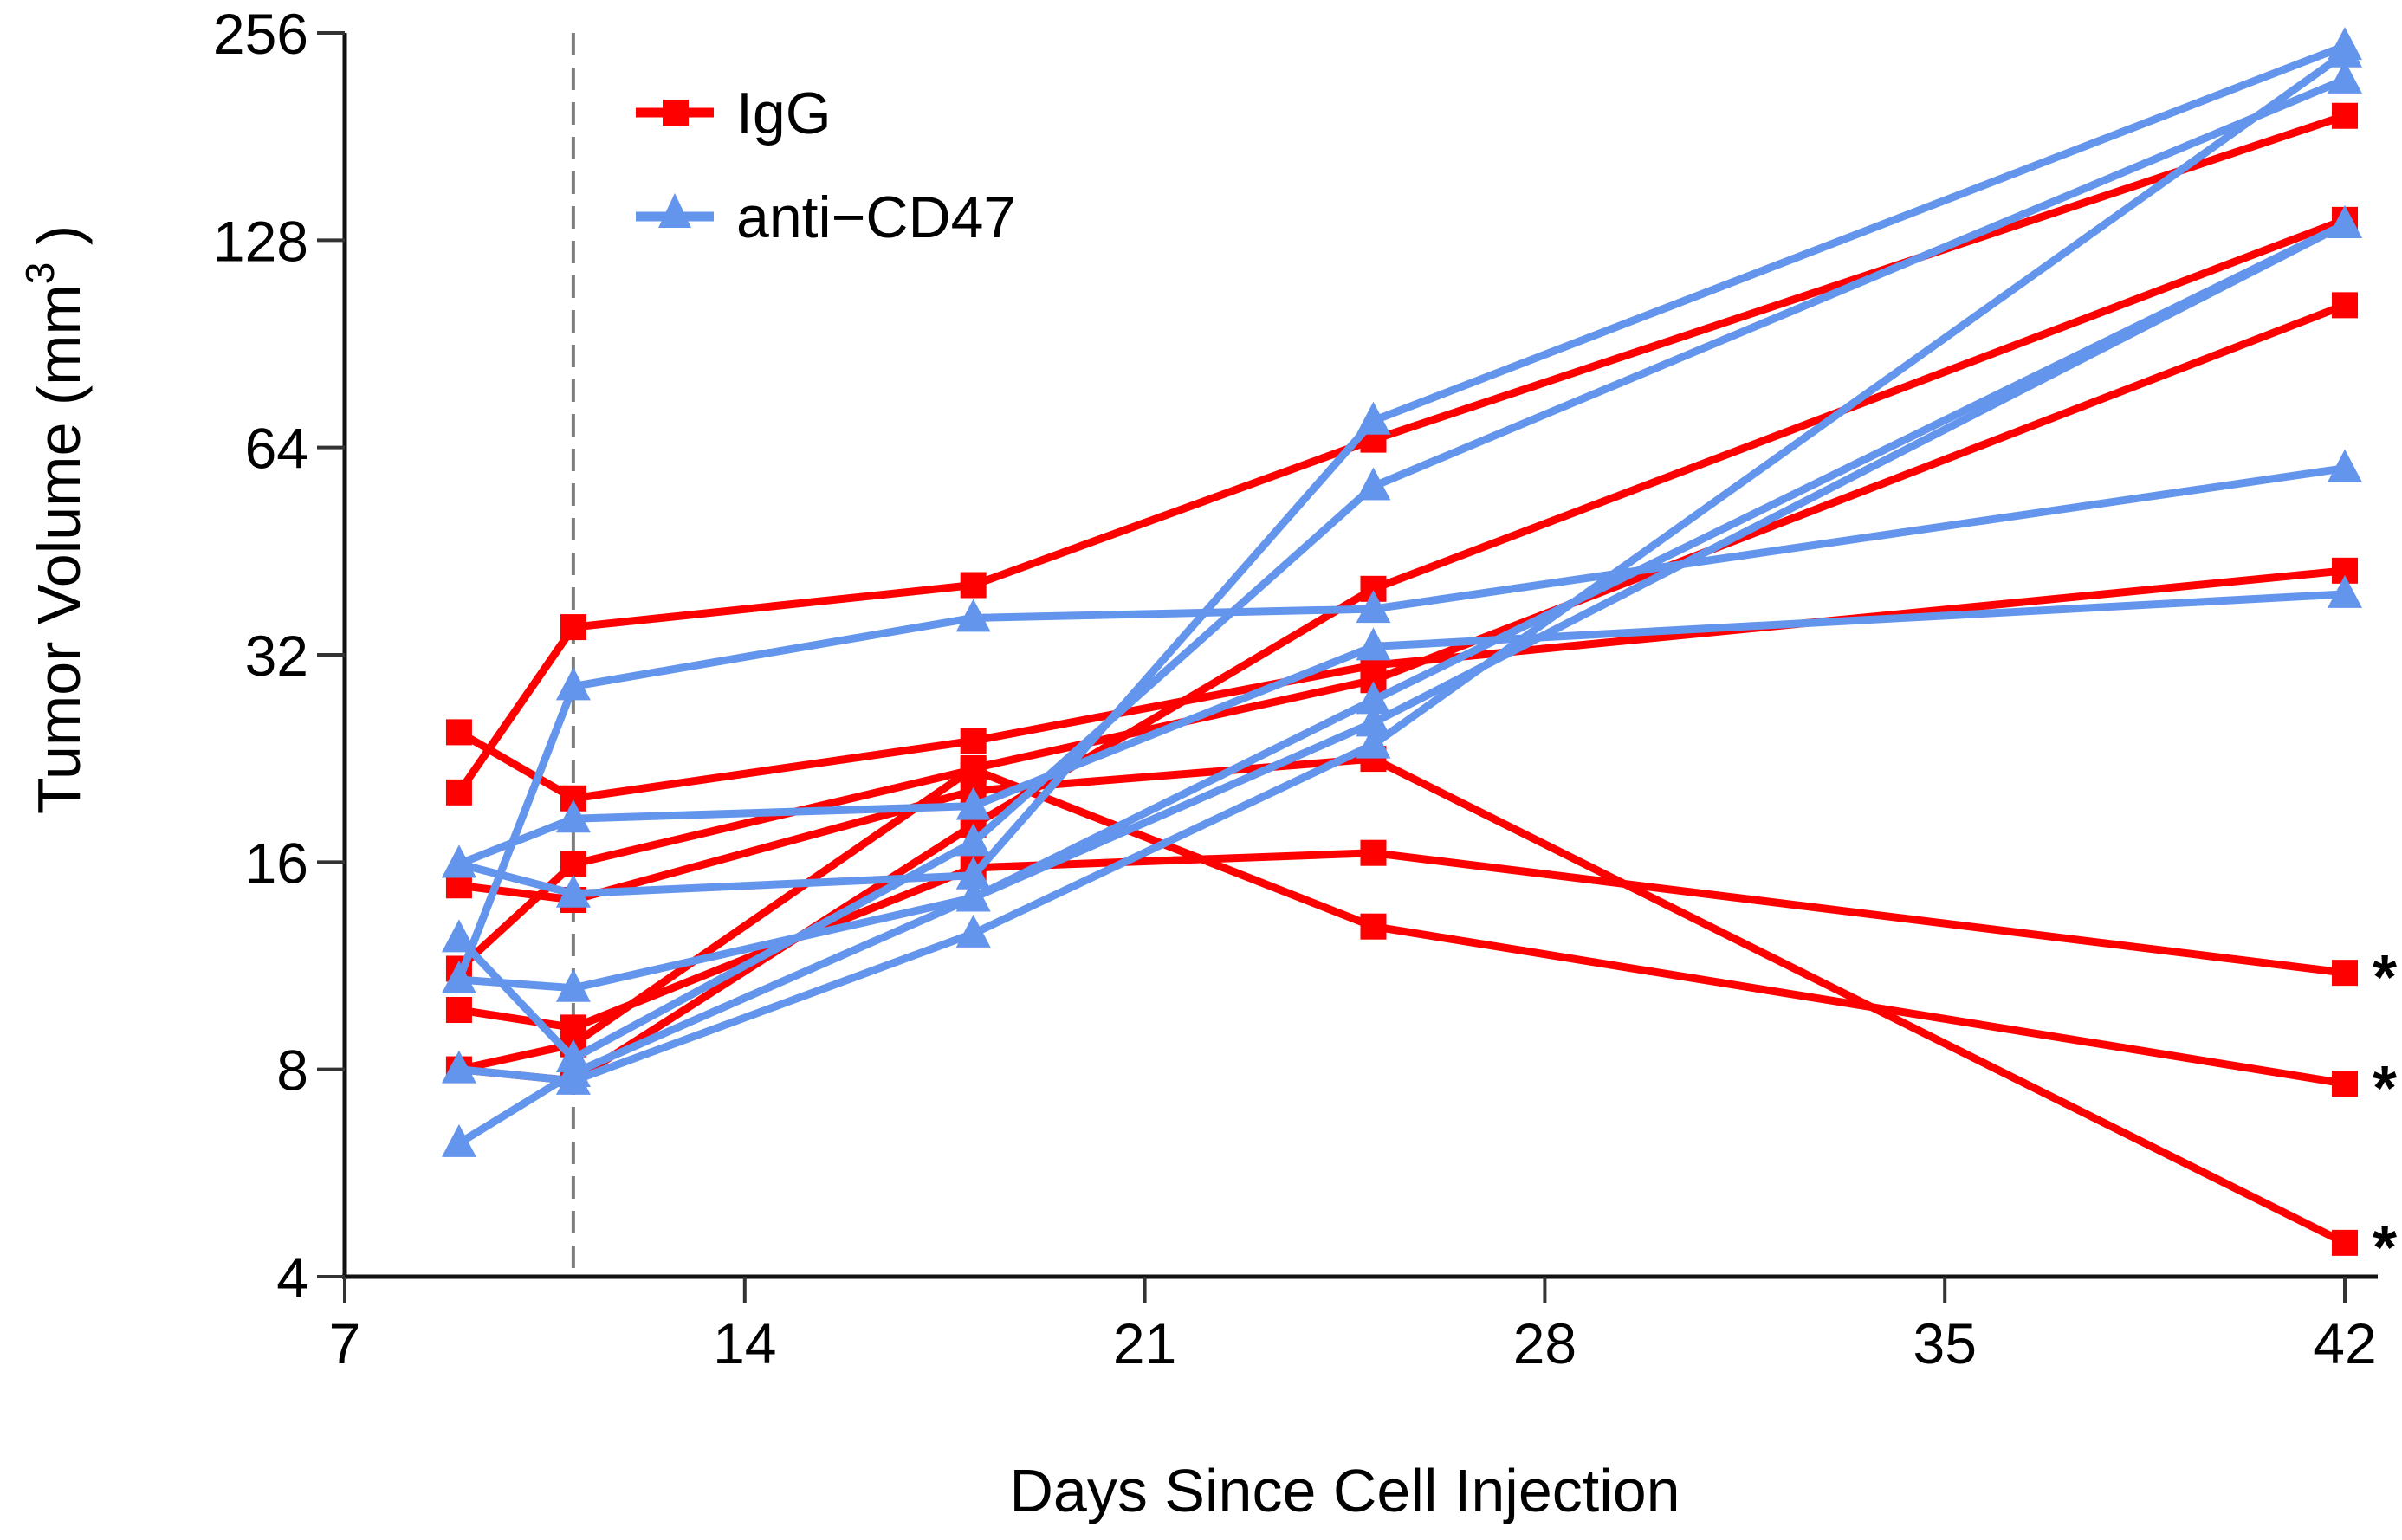 This screenshot has height=1540, width=2402. I want to click on y-ticks: 4 8 16 32 64 128 256, so click(279, 656).